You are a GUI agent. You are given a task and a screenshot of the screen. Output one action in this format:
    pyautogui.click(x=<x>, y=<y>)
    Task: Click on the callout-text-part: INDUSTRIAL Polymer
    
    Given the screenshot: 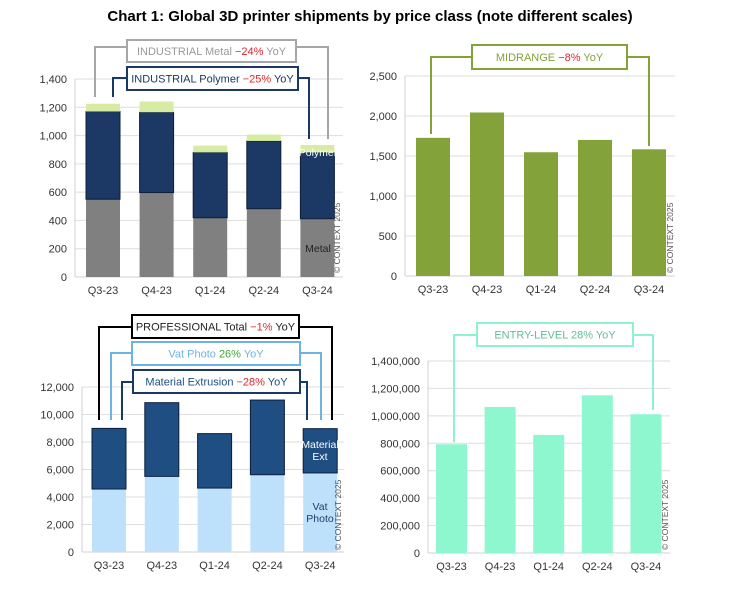 What is the action you would take?
    pyautogui.click(x=186, y=80)
    